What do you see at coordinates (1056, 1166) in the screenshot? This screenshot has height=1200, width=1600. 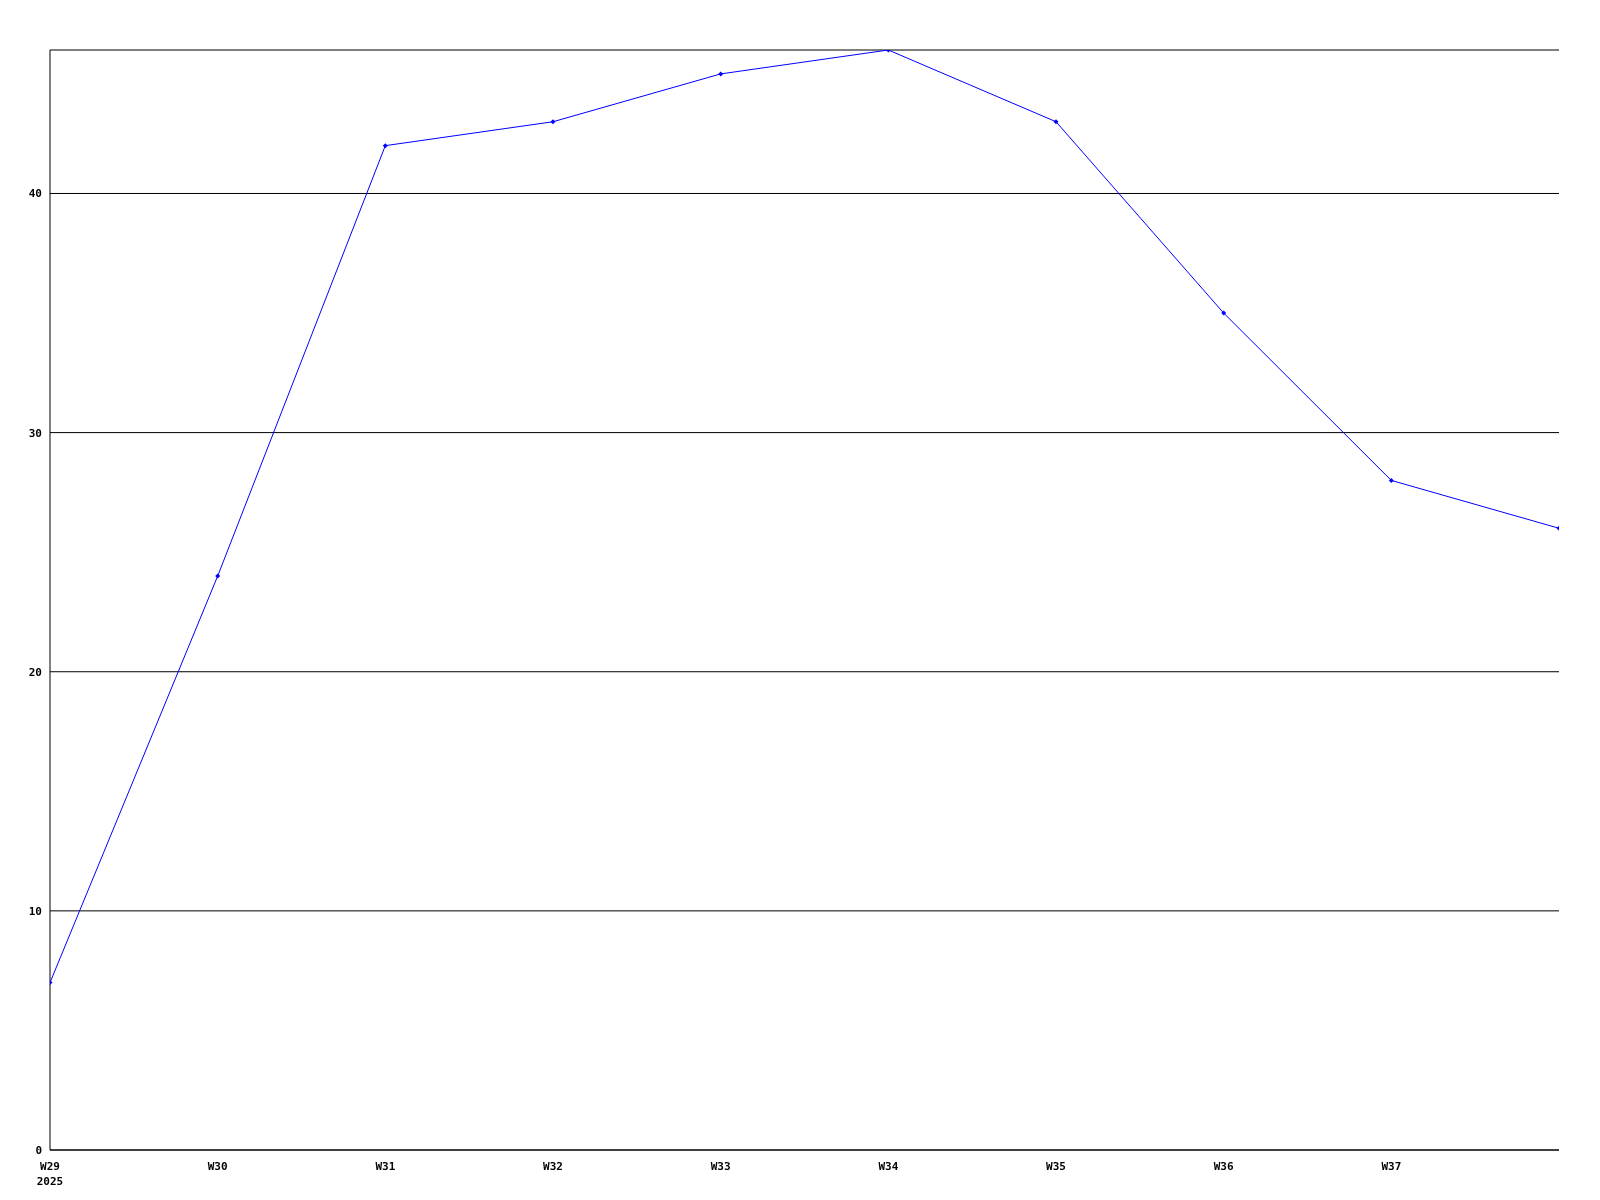 I see `x-tick-label: W35` at bounding box center [1056, 1166].